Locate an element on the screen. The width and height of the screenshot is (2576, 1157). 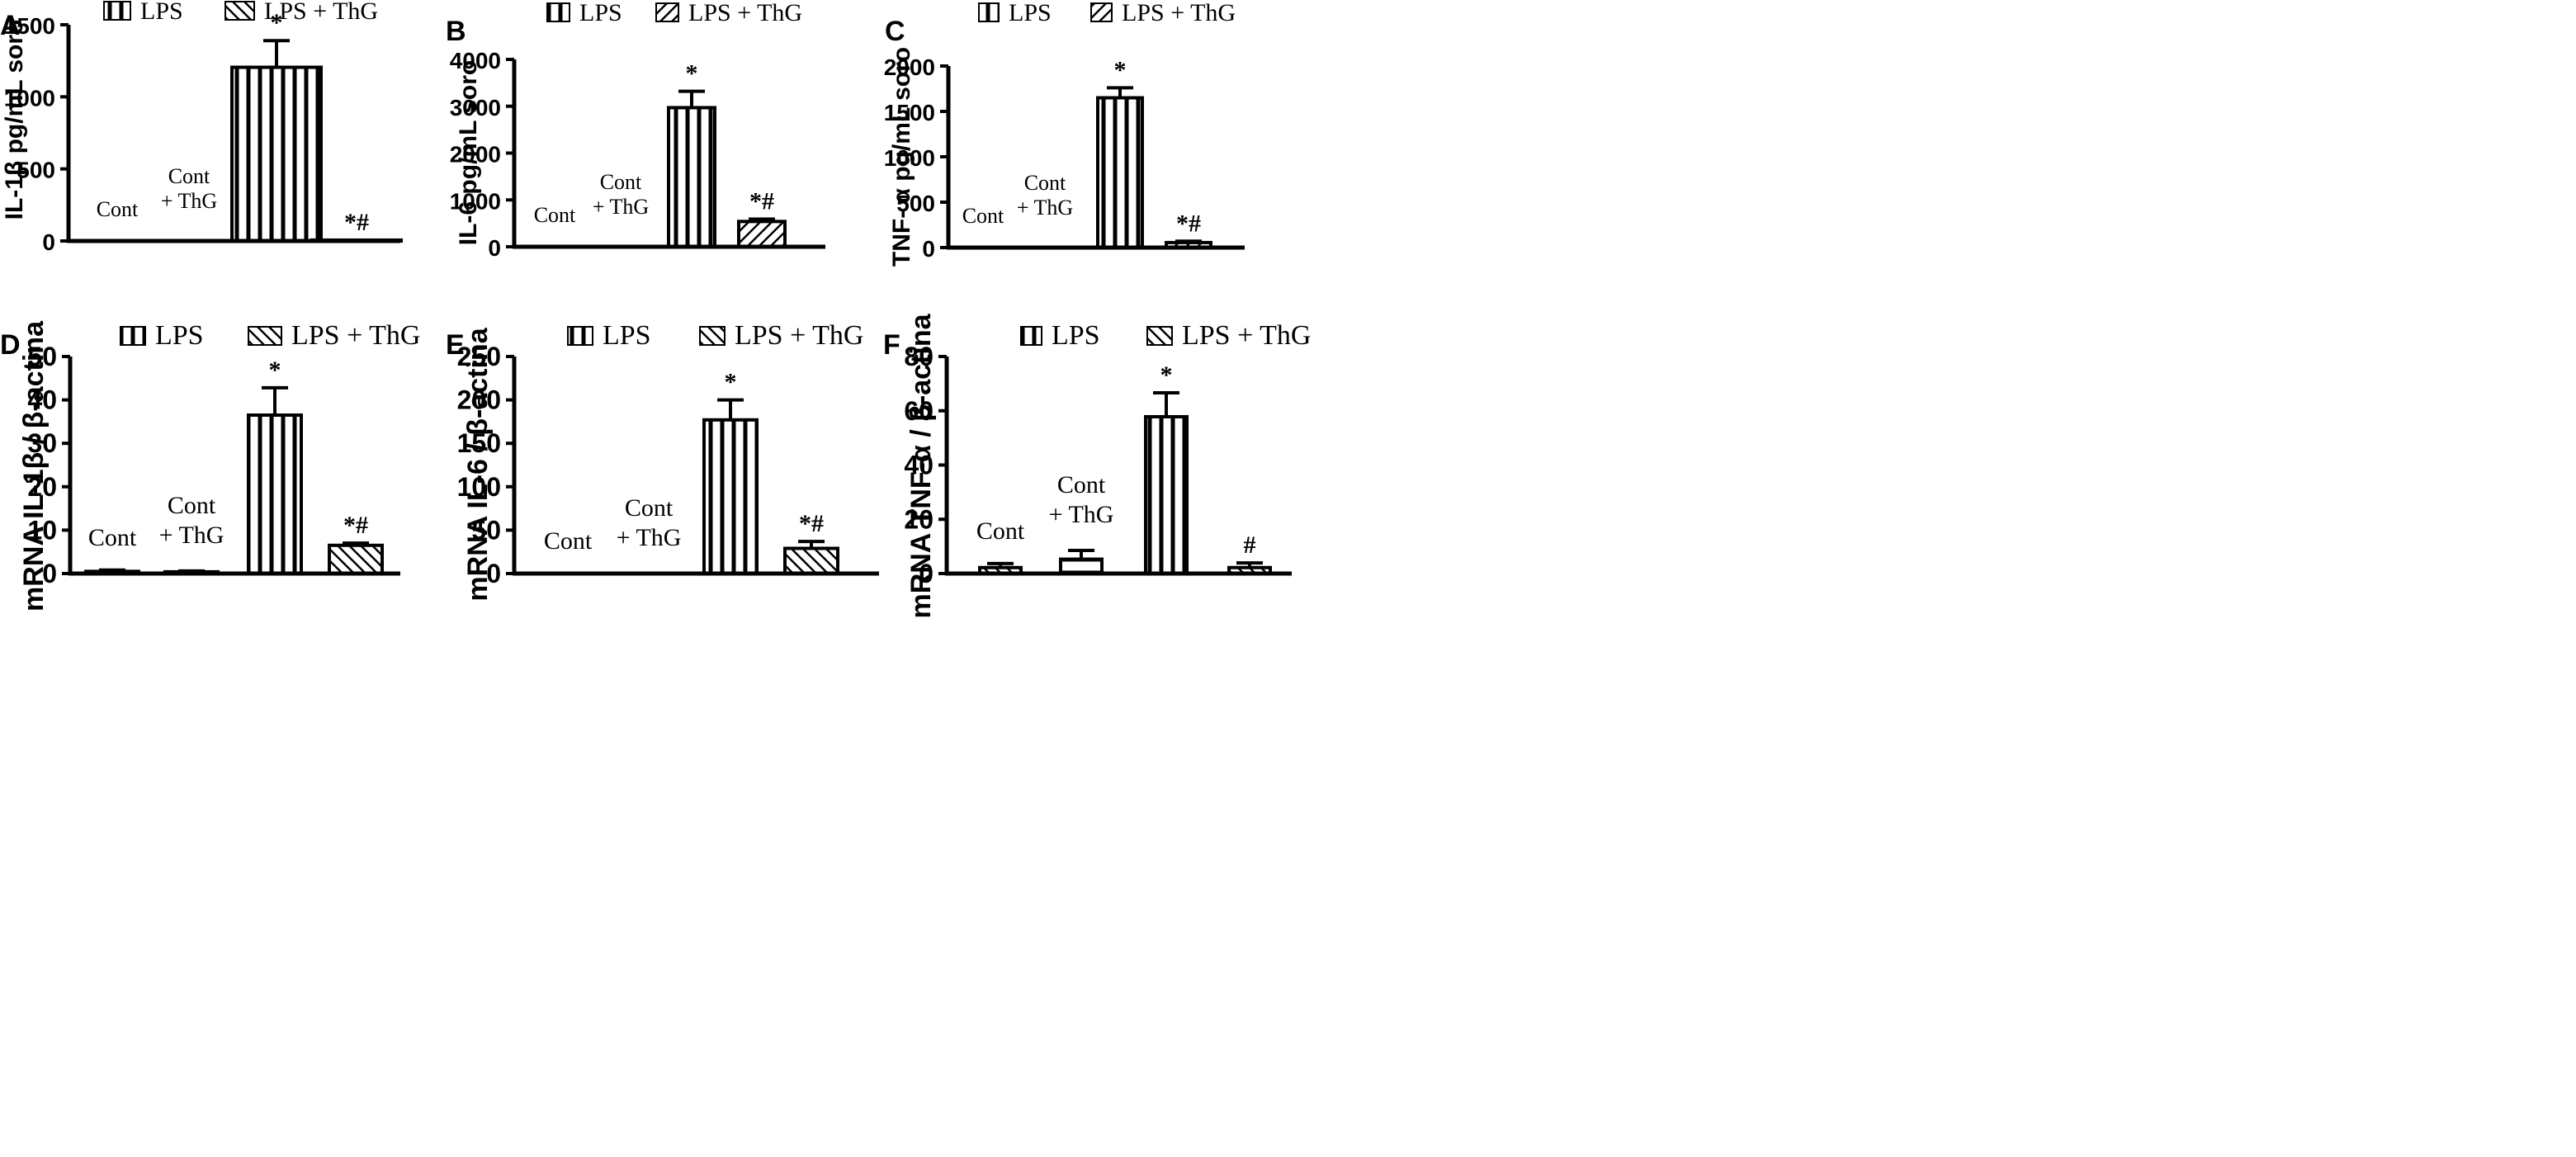
y-tick-label: 3000 is located at coordinates (475, 107).